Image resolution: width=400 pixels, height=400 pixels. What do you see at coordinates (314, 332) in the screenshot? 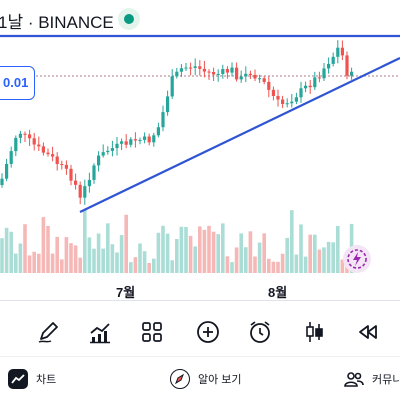
I see `candles-icon` at bounding box center [314, 332].